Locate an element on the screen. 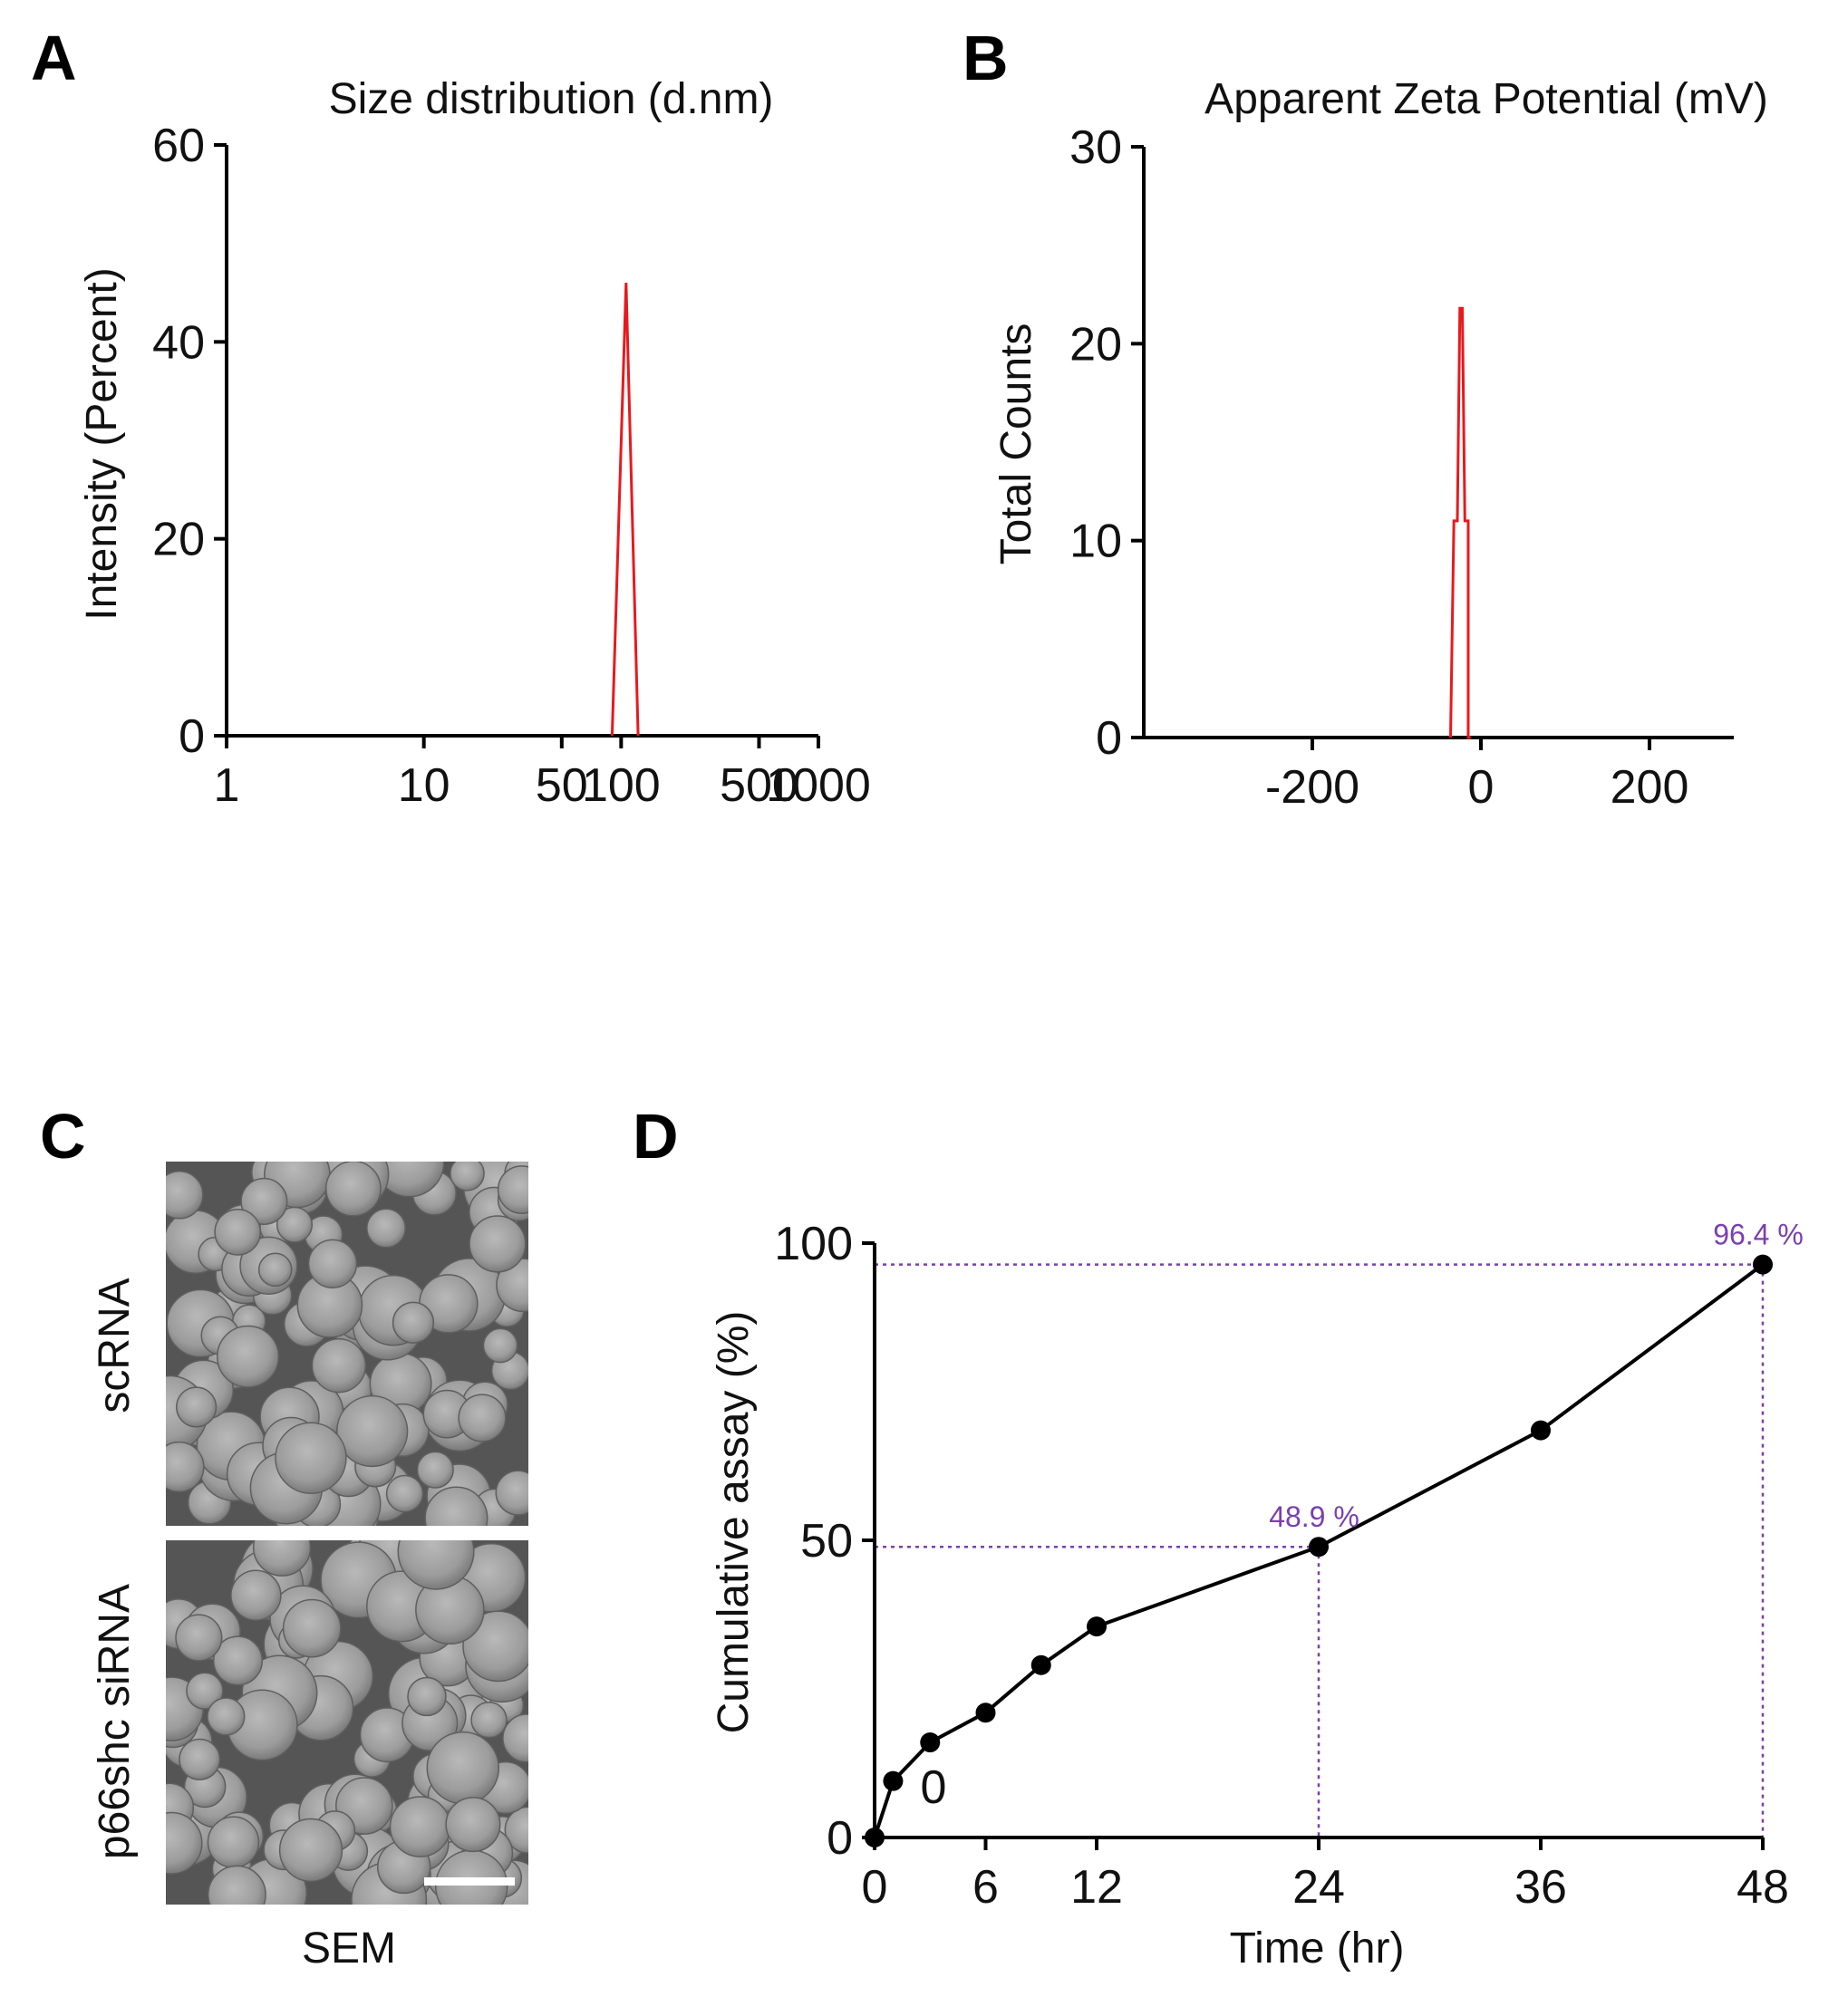 Image resolution: width=1838 pixels, height=2016 pixels. chart-b-ticks: -200 0 200 0 10 20 30 is located at coordinates (1378, 468).